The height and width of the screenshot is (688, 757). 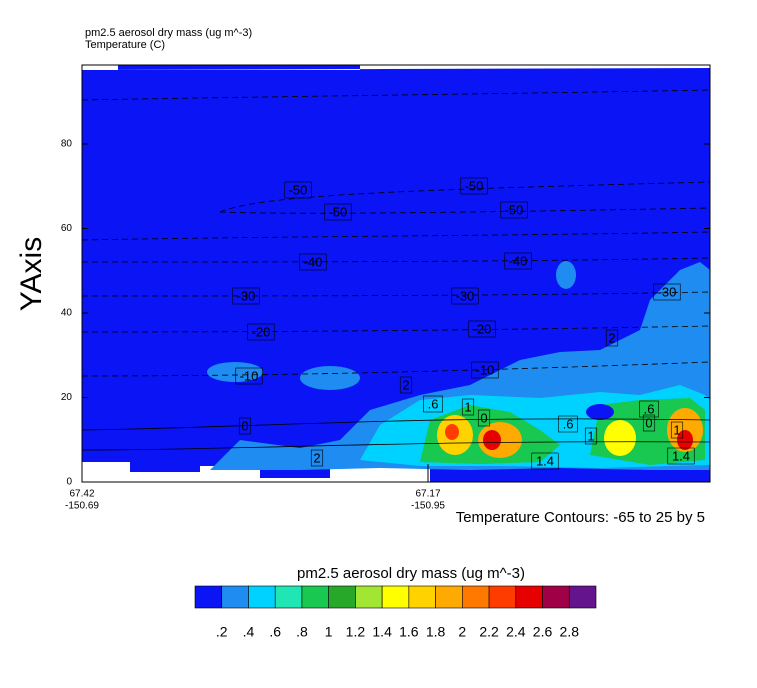 I want to click on colorbar-label: .2, so click(x=222, y=632).